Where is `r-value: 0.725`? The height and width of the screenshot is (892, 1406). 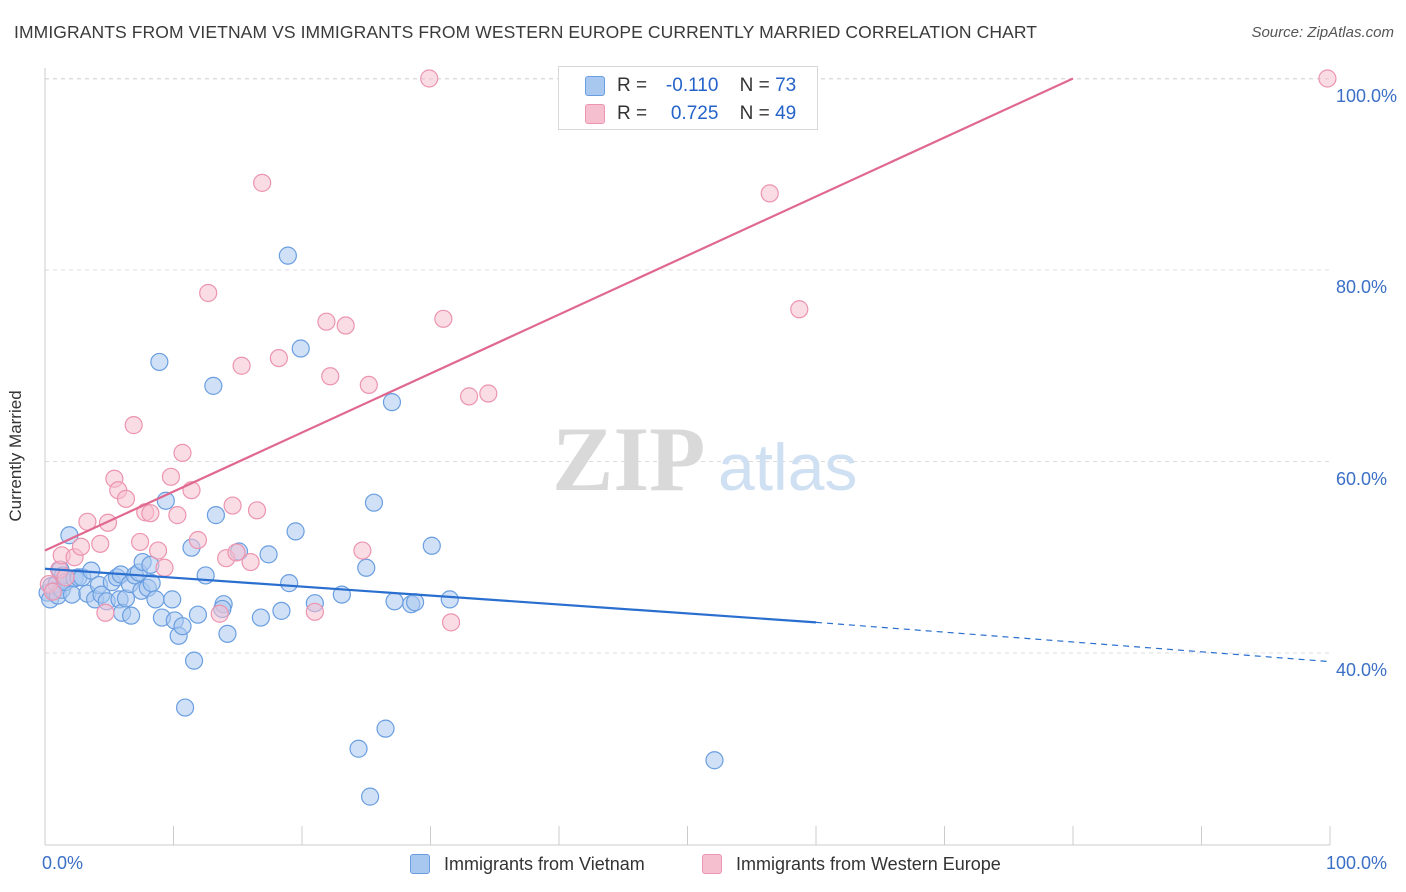 r-value: 0.725 is located at coordinates (694, 113).